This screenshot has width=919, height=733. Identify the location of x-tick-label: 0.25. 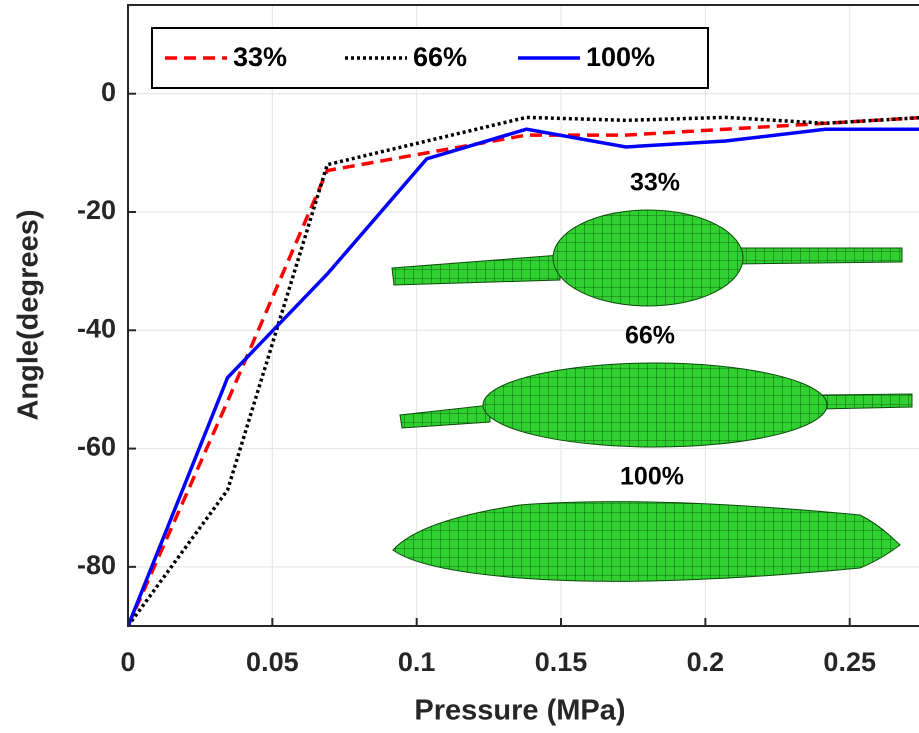
(849, 662).